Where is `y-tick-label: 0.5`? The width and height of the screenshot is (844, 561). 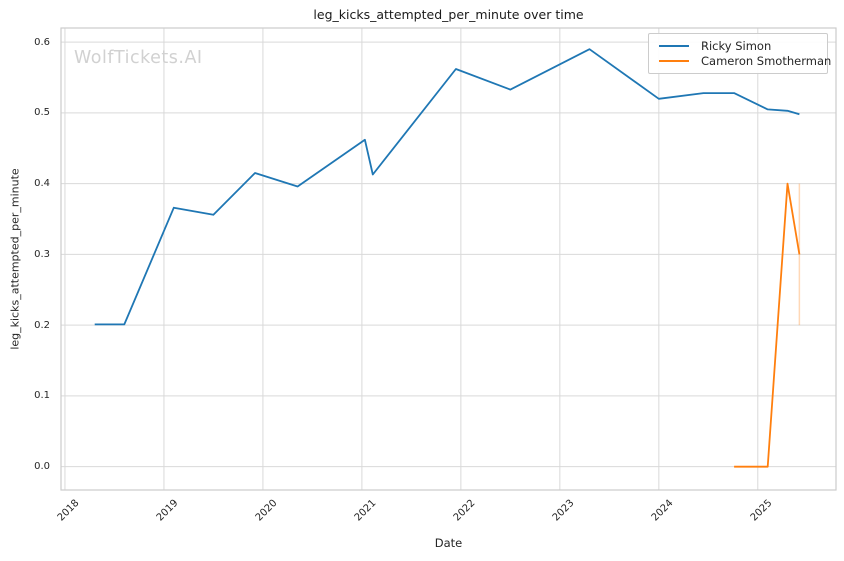 y-tick-label: 0.5 is located at coordinates (42, 113).